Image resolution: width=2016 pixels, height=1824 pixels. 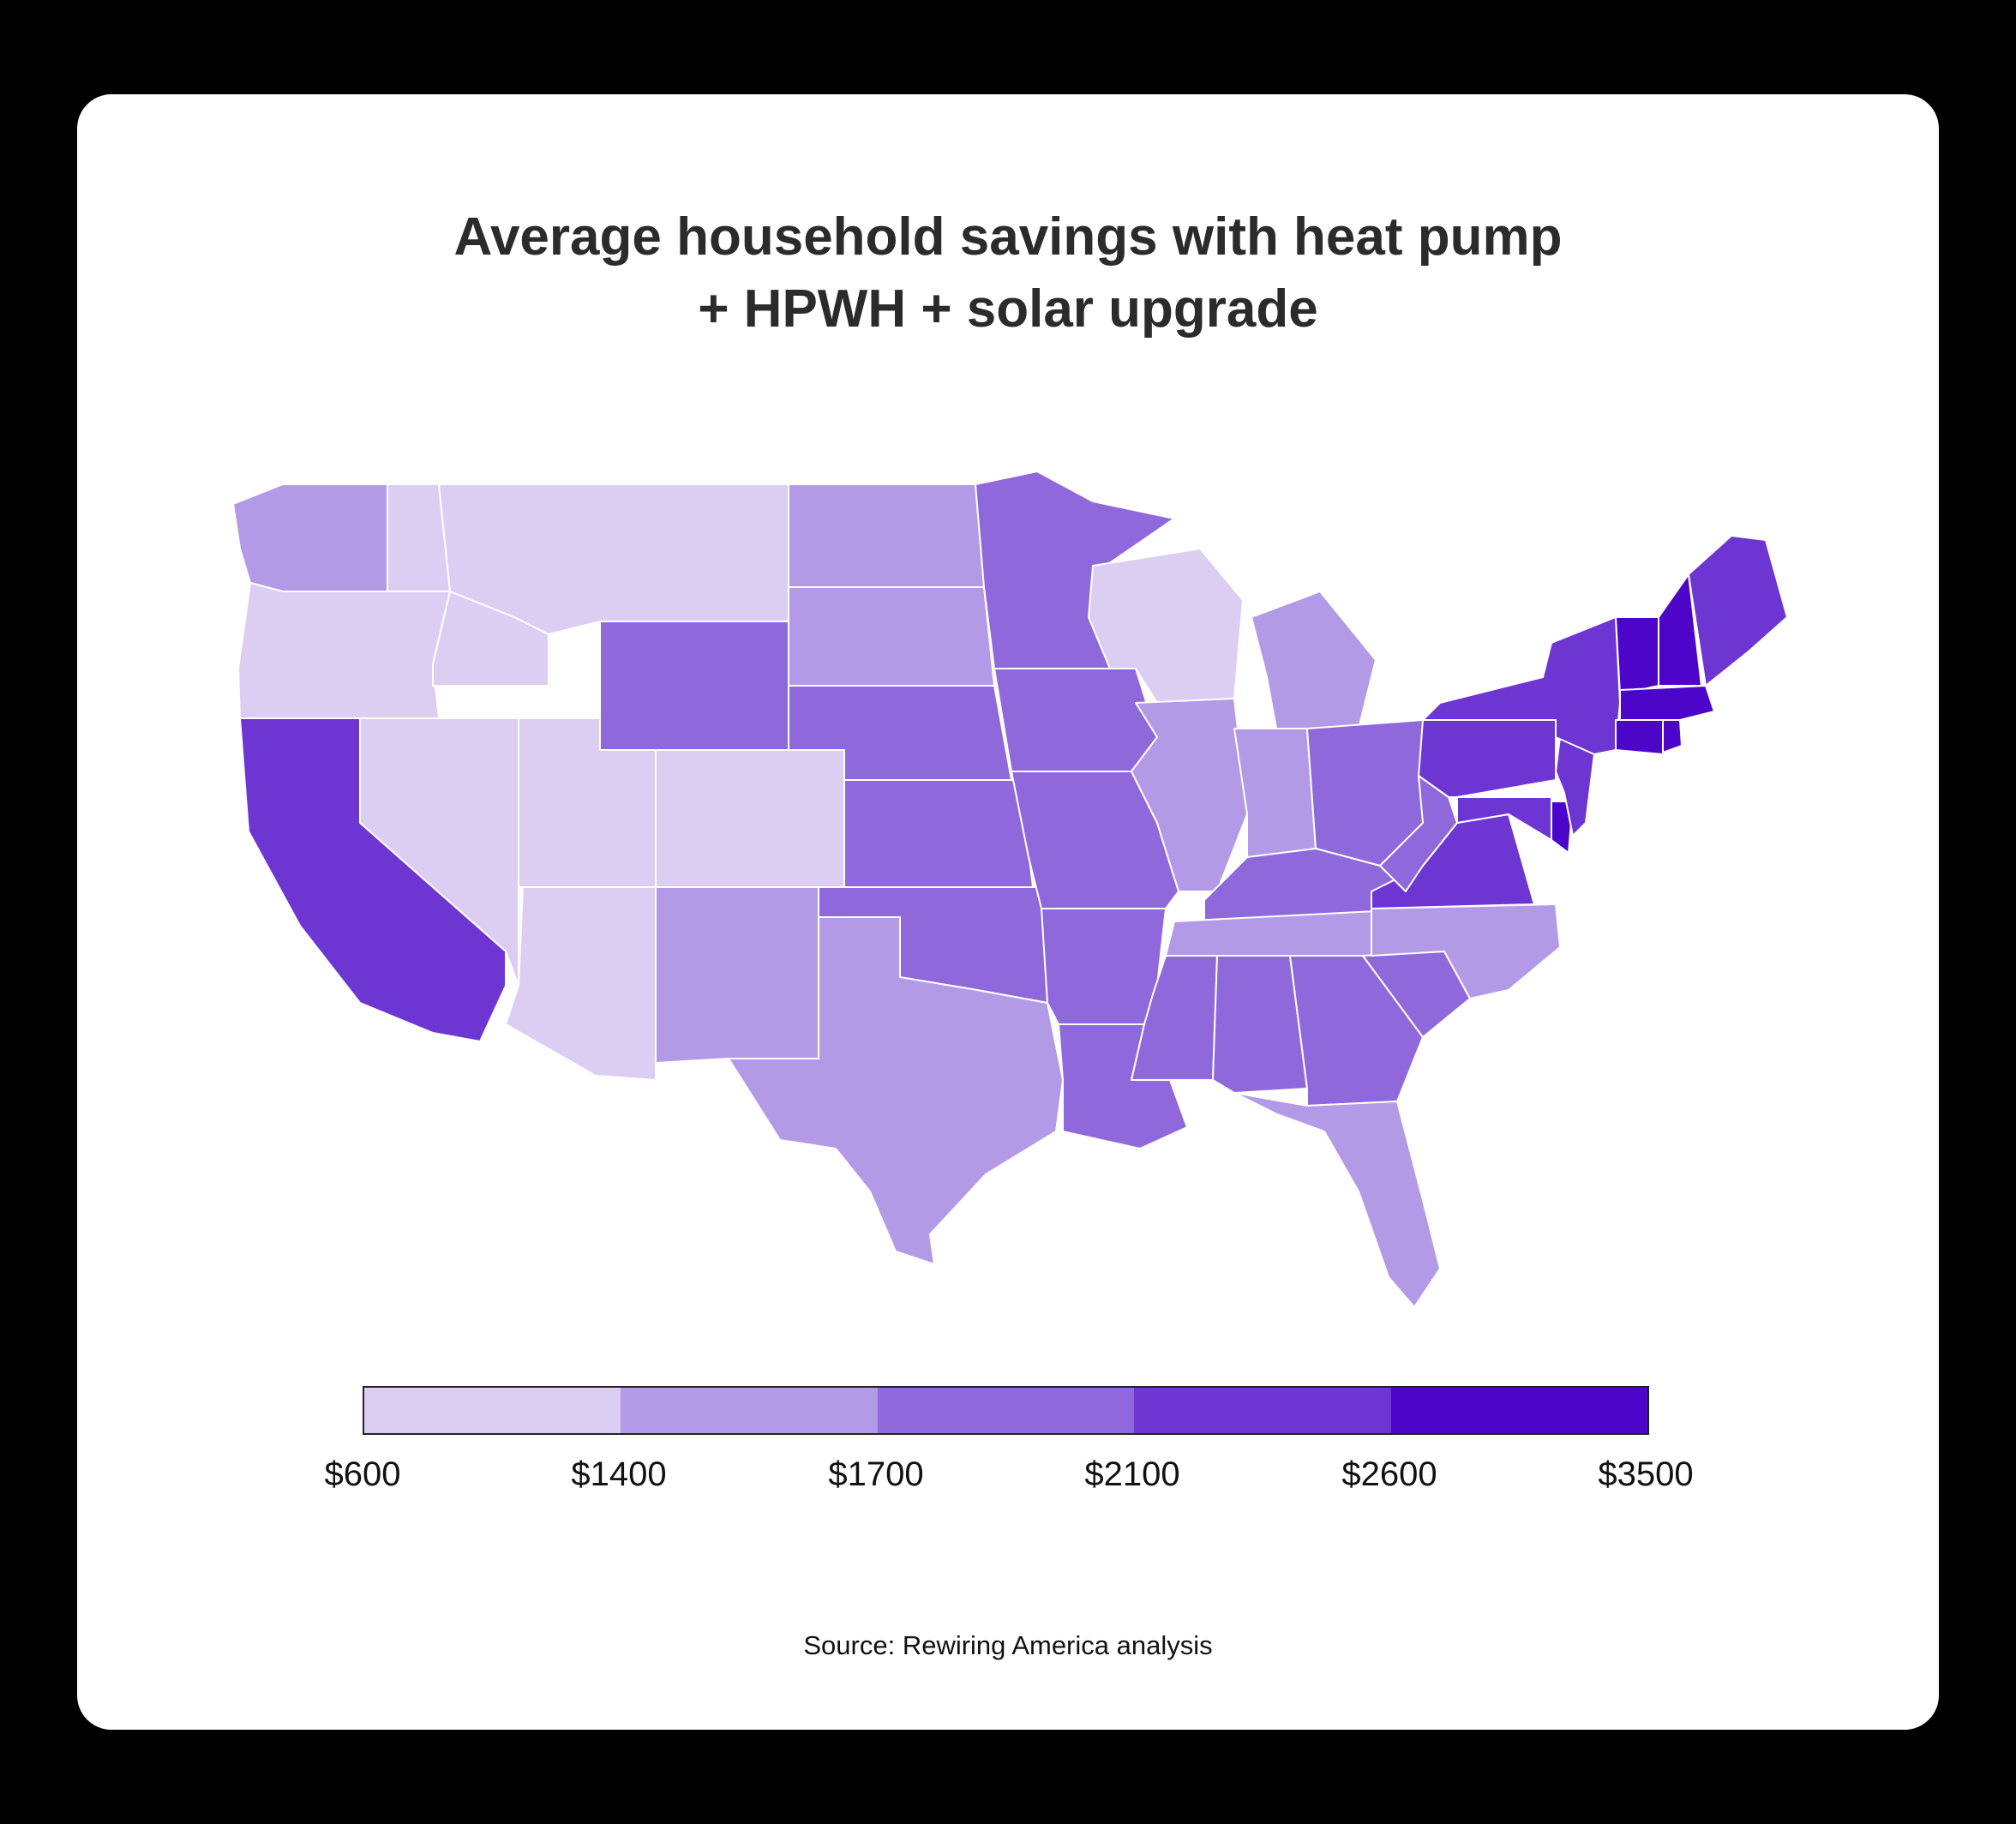 What do you see at coordinates (938, 833) in the screenshot?
I see `region-kansas` at bounding box center [938, 833].